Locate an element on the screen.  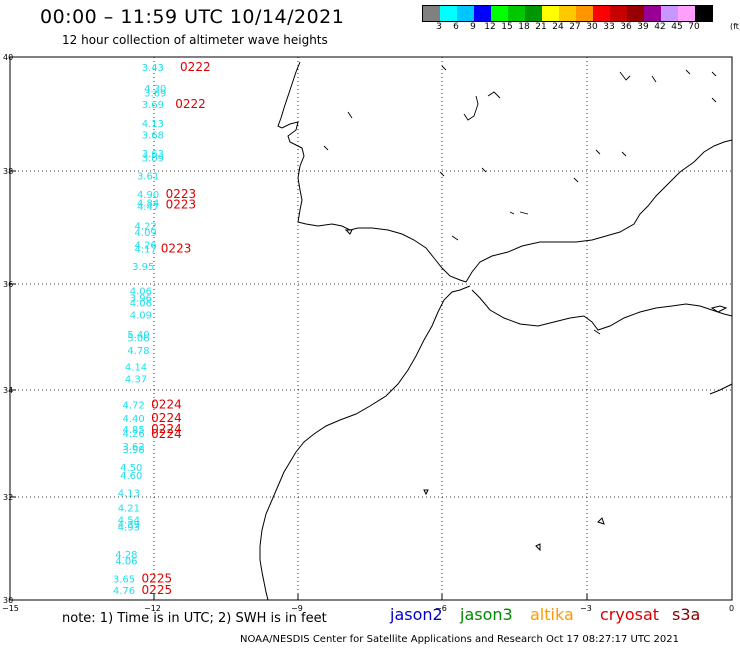
coastline-spain-south is located at coordinates (599, 211).